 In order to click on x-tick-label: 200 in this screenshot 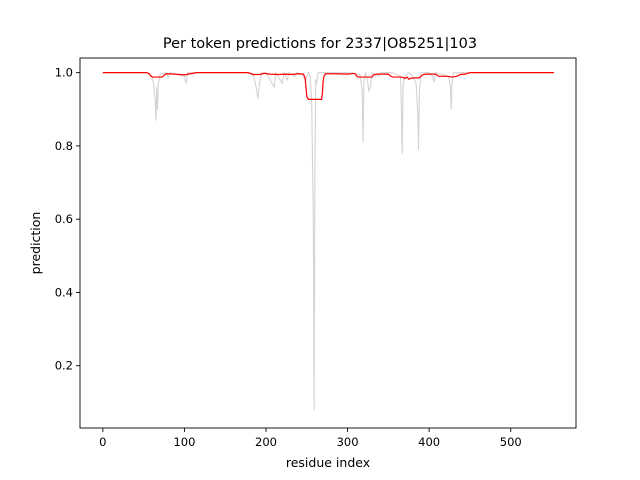, I will do `click(266, 442)`.